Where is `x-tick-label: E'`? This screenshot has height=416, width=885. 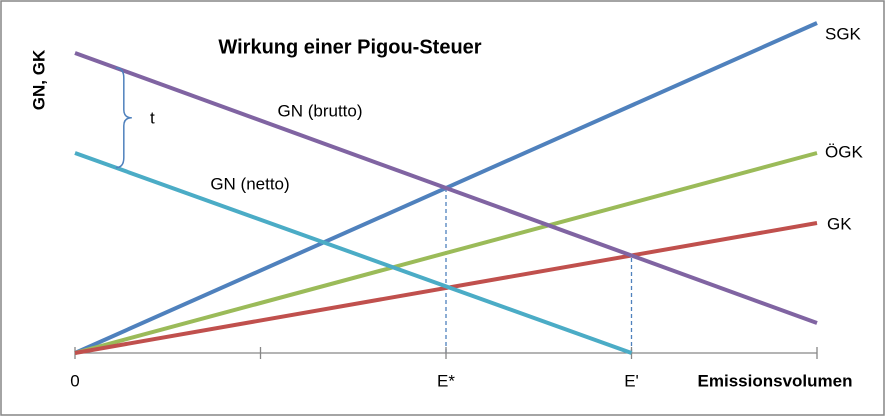 x-tick-label: E' is located at coordinates (631, 380).